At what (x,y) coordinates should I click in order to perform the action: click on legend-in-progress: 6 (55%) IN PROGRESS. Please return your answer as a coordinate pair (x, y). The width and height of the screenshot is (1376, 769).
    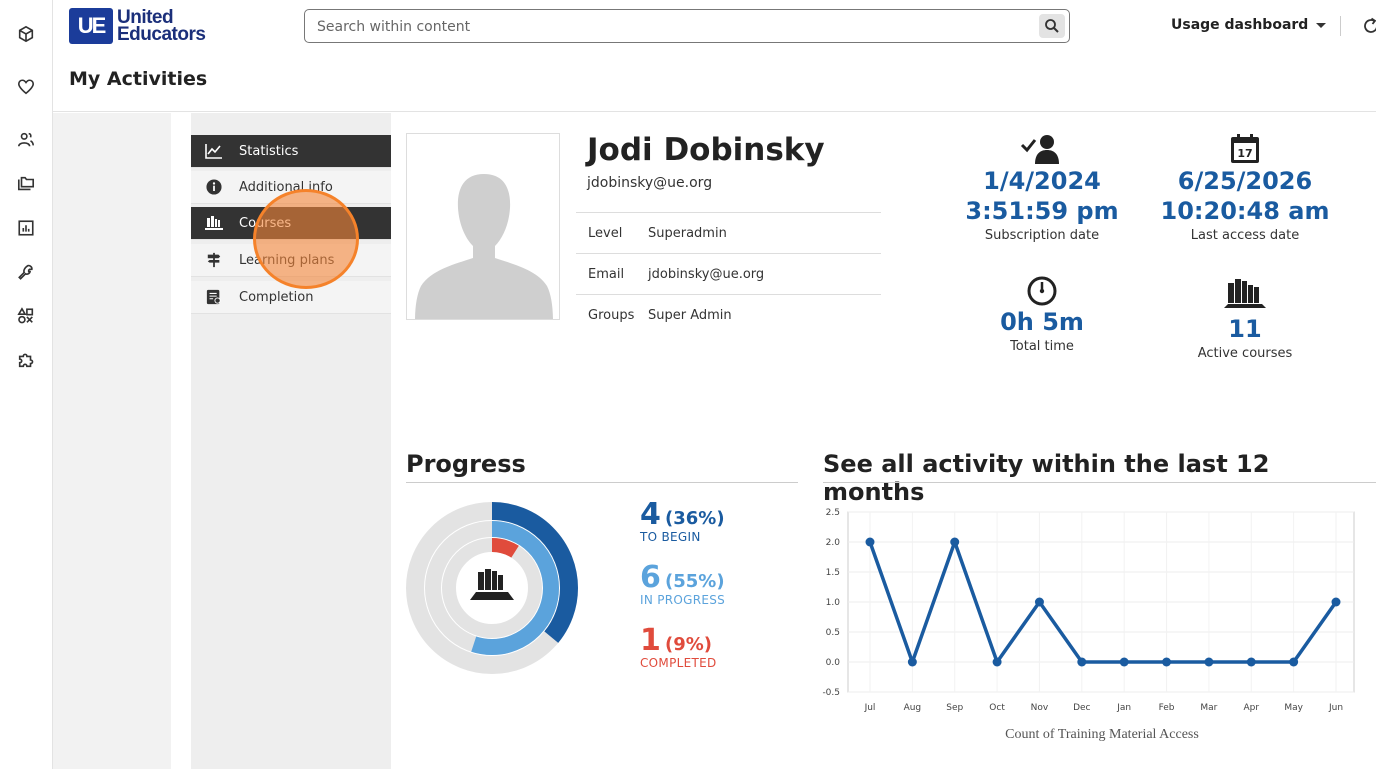
    Looking at the image, I should click on (682, 583).